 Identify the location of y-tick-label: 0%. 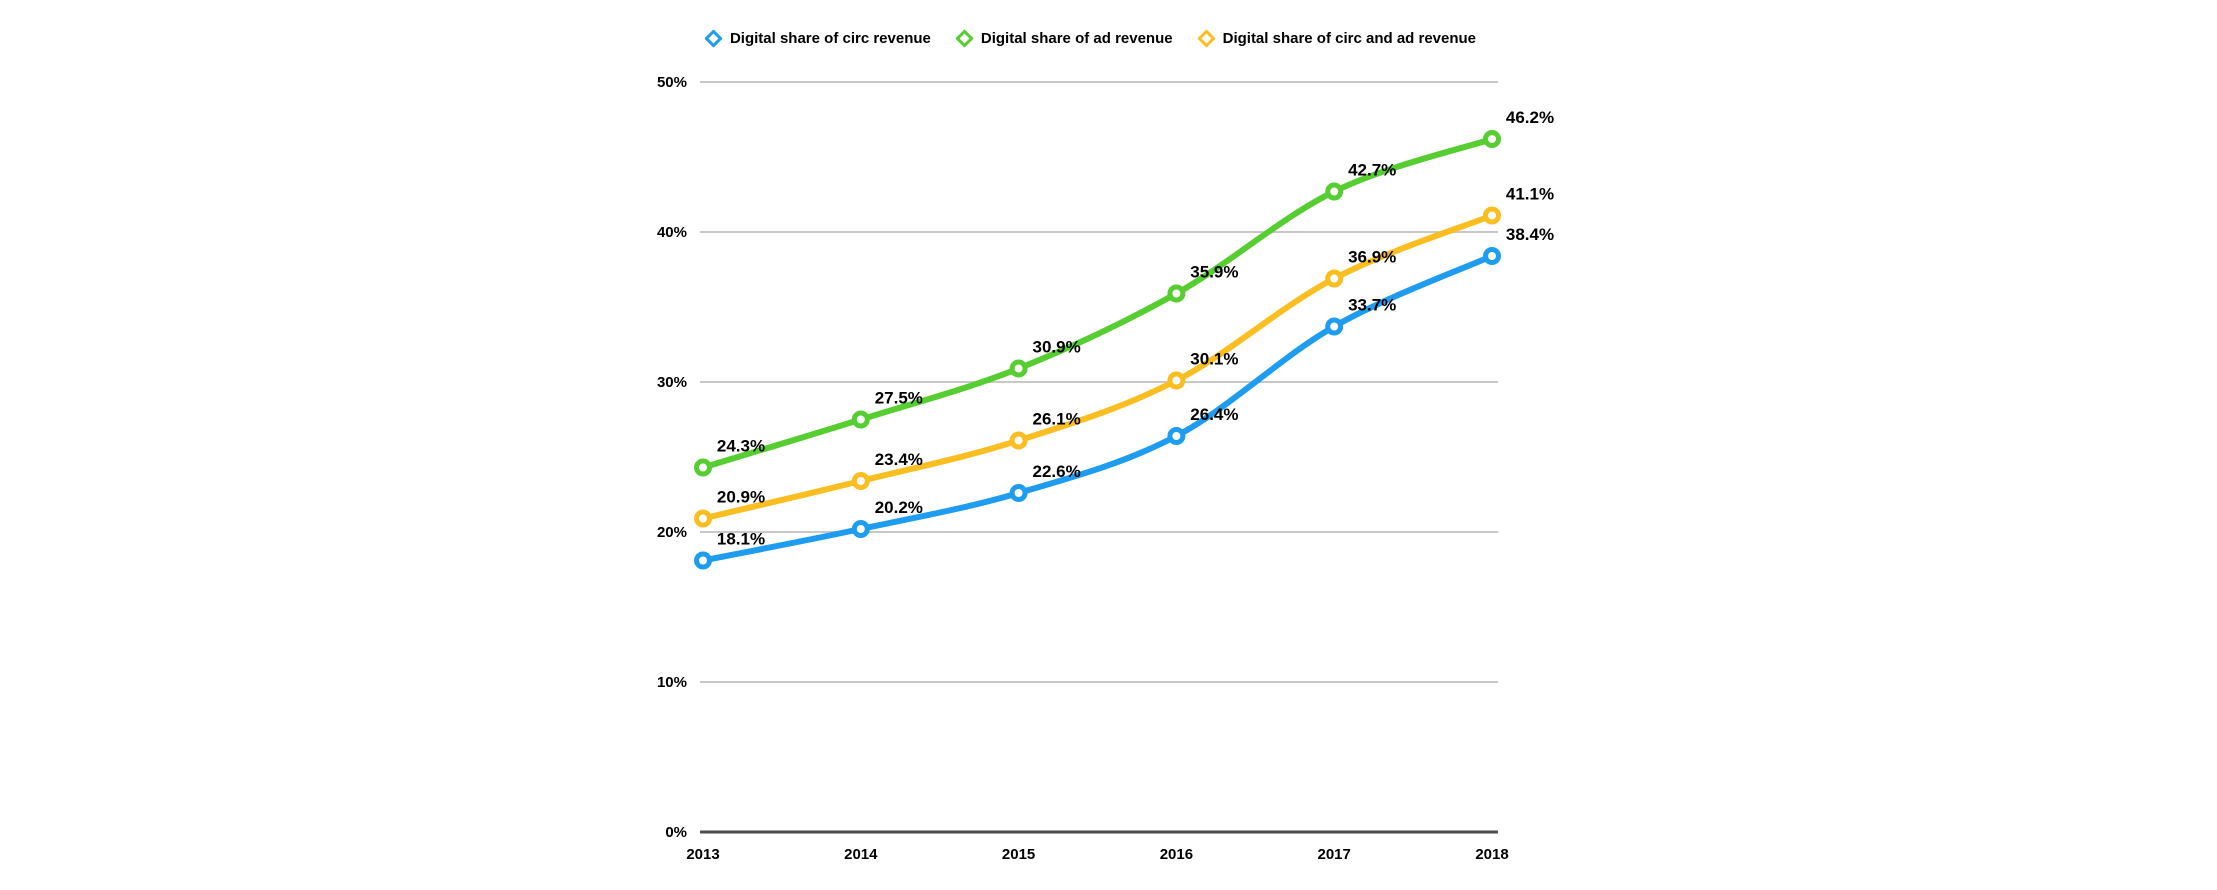
(676, 832).